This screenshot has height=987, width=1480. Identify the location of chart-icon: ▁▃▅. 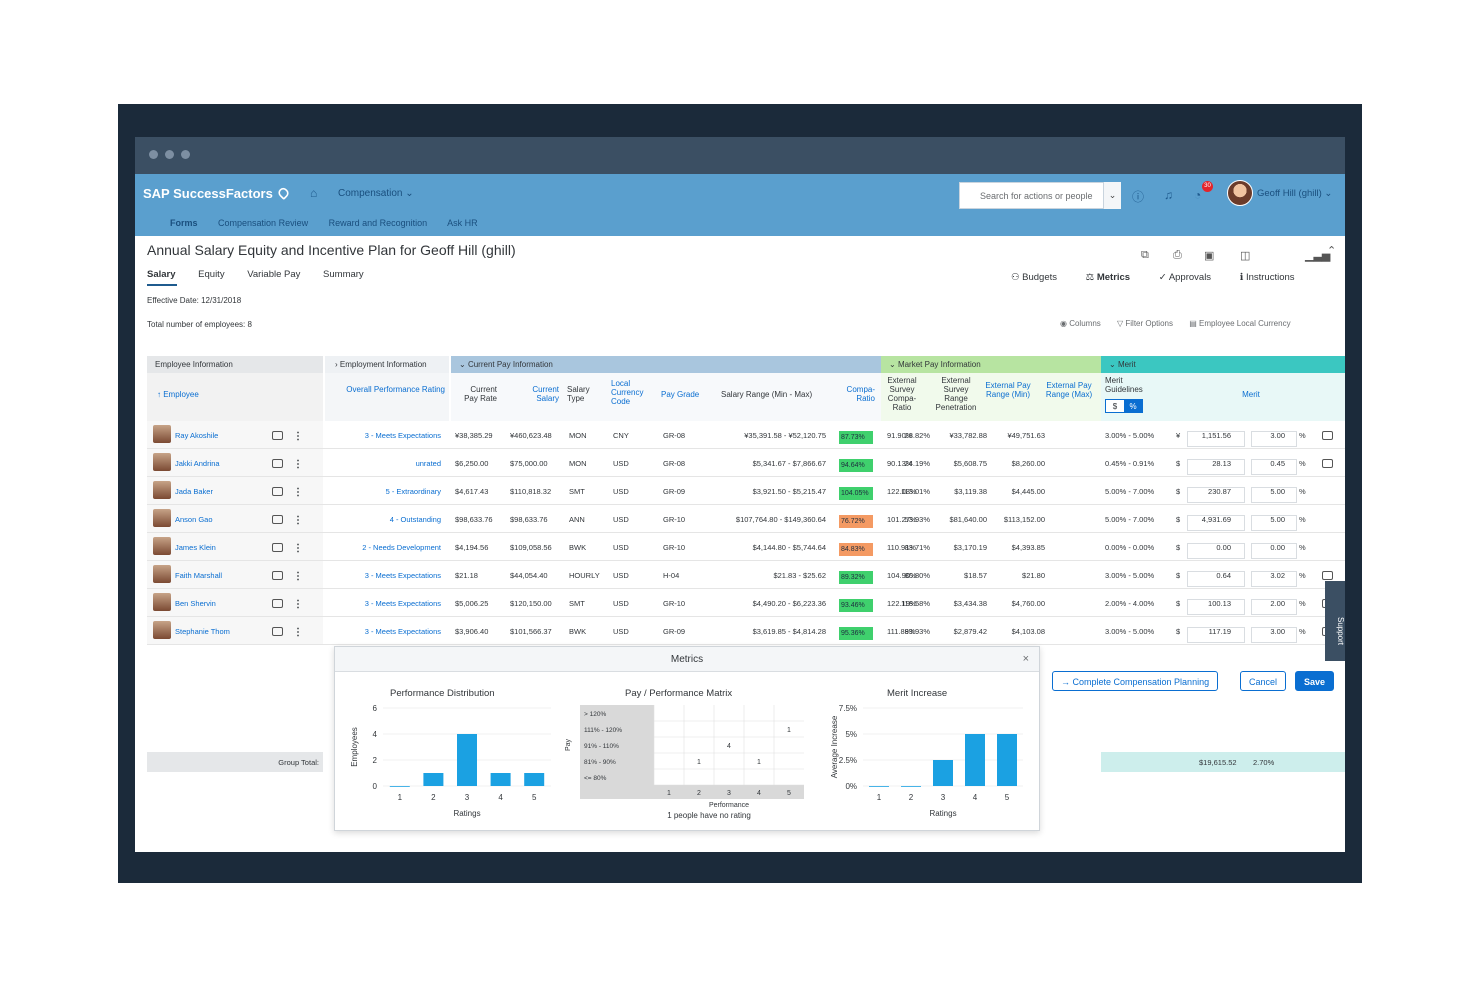
(1318, 256).